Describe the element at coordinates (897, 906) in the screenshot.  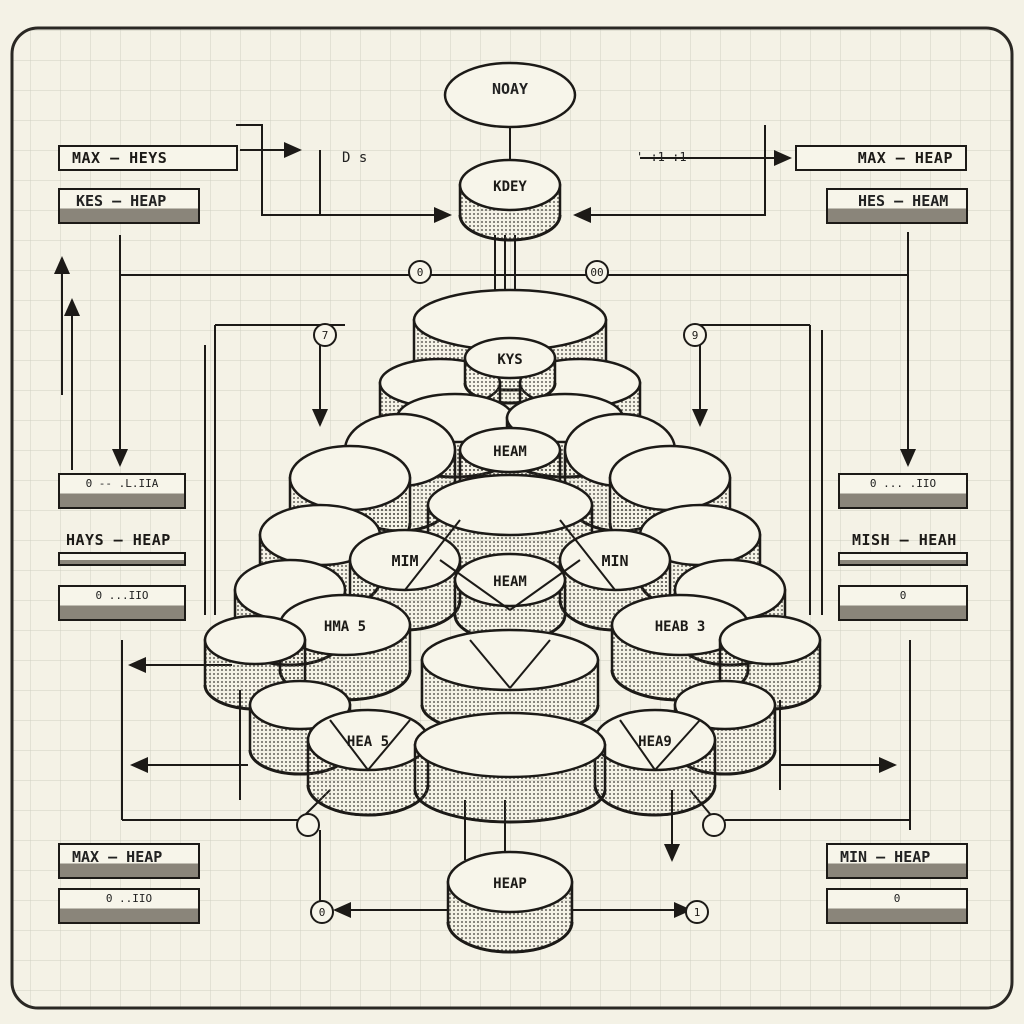
I see `bar-br-bot: 0` at that location.